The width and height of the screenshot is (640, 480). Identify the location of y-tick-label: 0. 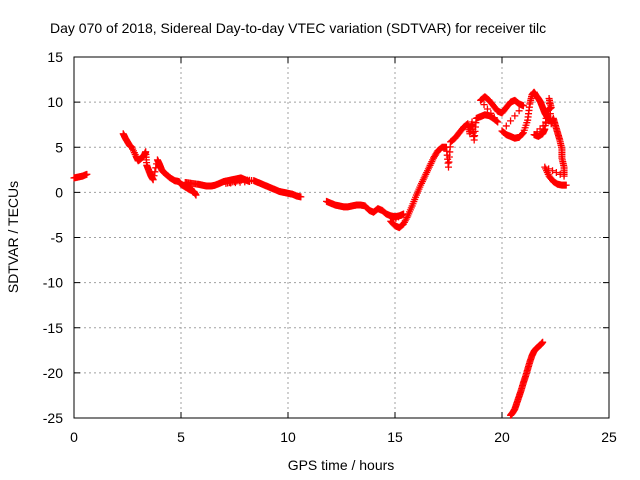
(59, 192).